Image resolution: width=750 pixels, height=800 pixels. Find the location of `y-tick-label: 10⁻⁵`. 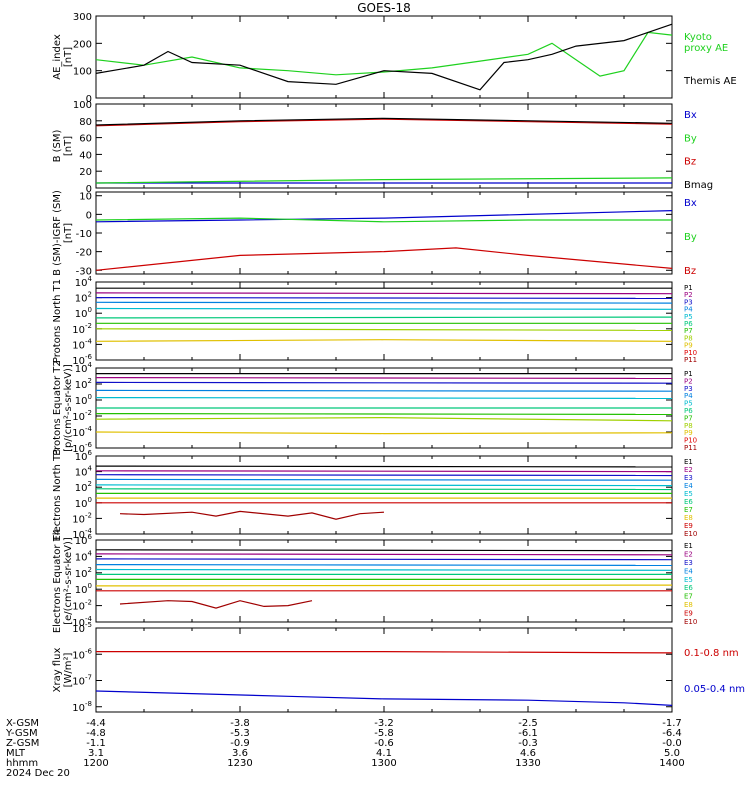

y-tick-label: 10⁻⁵ is located at coordinates (82, 628).